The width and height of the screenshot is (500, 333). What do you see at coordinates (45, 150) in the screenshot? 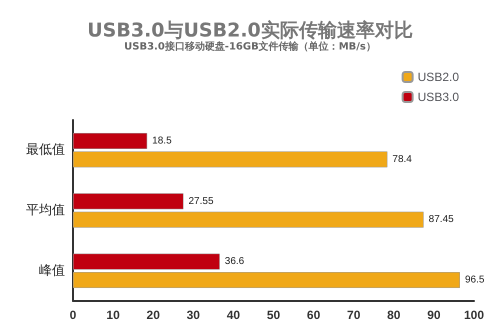
I see `y-tick-label: 最低值` at bounding box center [45, 150].